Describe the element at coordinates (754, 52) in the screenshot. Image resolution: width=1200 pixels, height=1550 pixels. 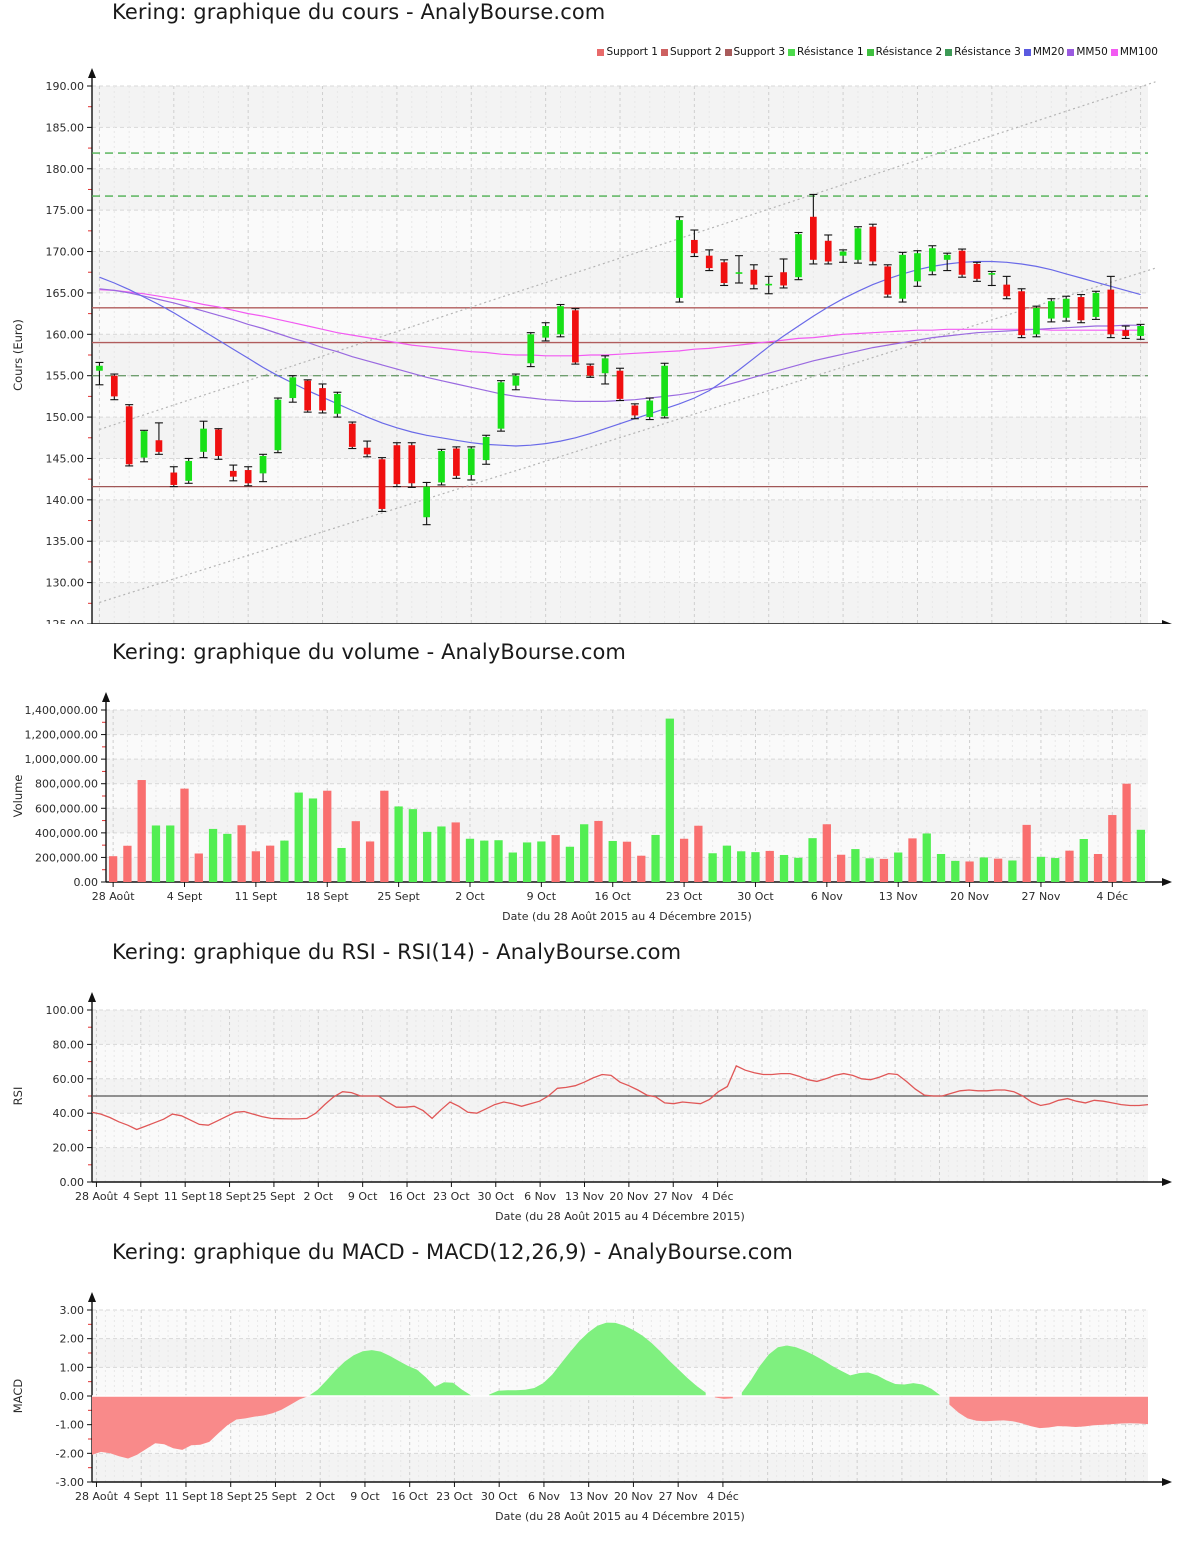
I see `legend-item-support-3: Support 3` at that location.